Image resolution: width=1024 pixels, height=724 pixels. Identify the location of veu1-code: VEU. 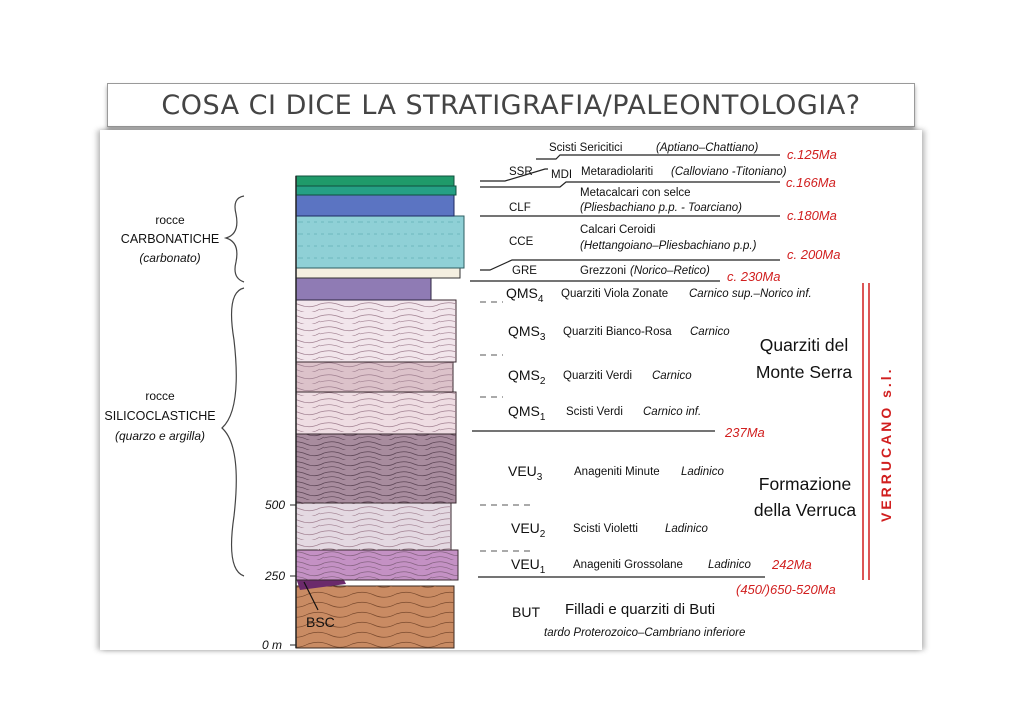
(525, 564).